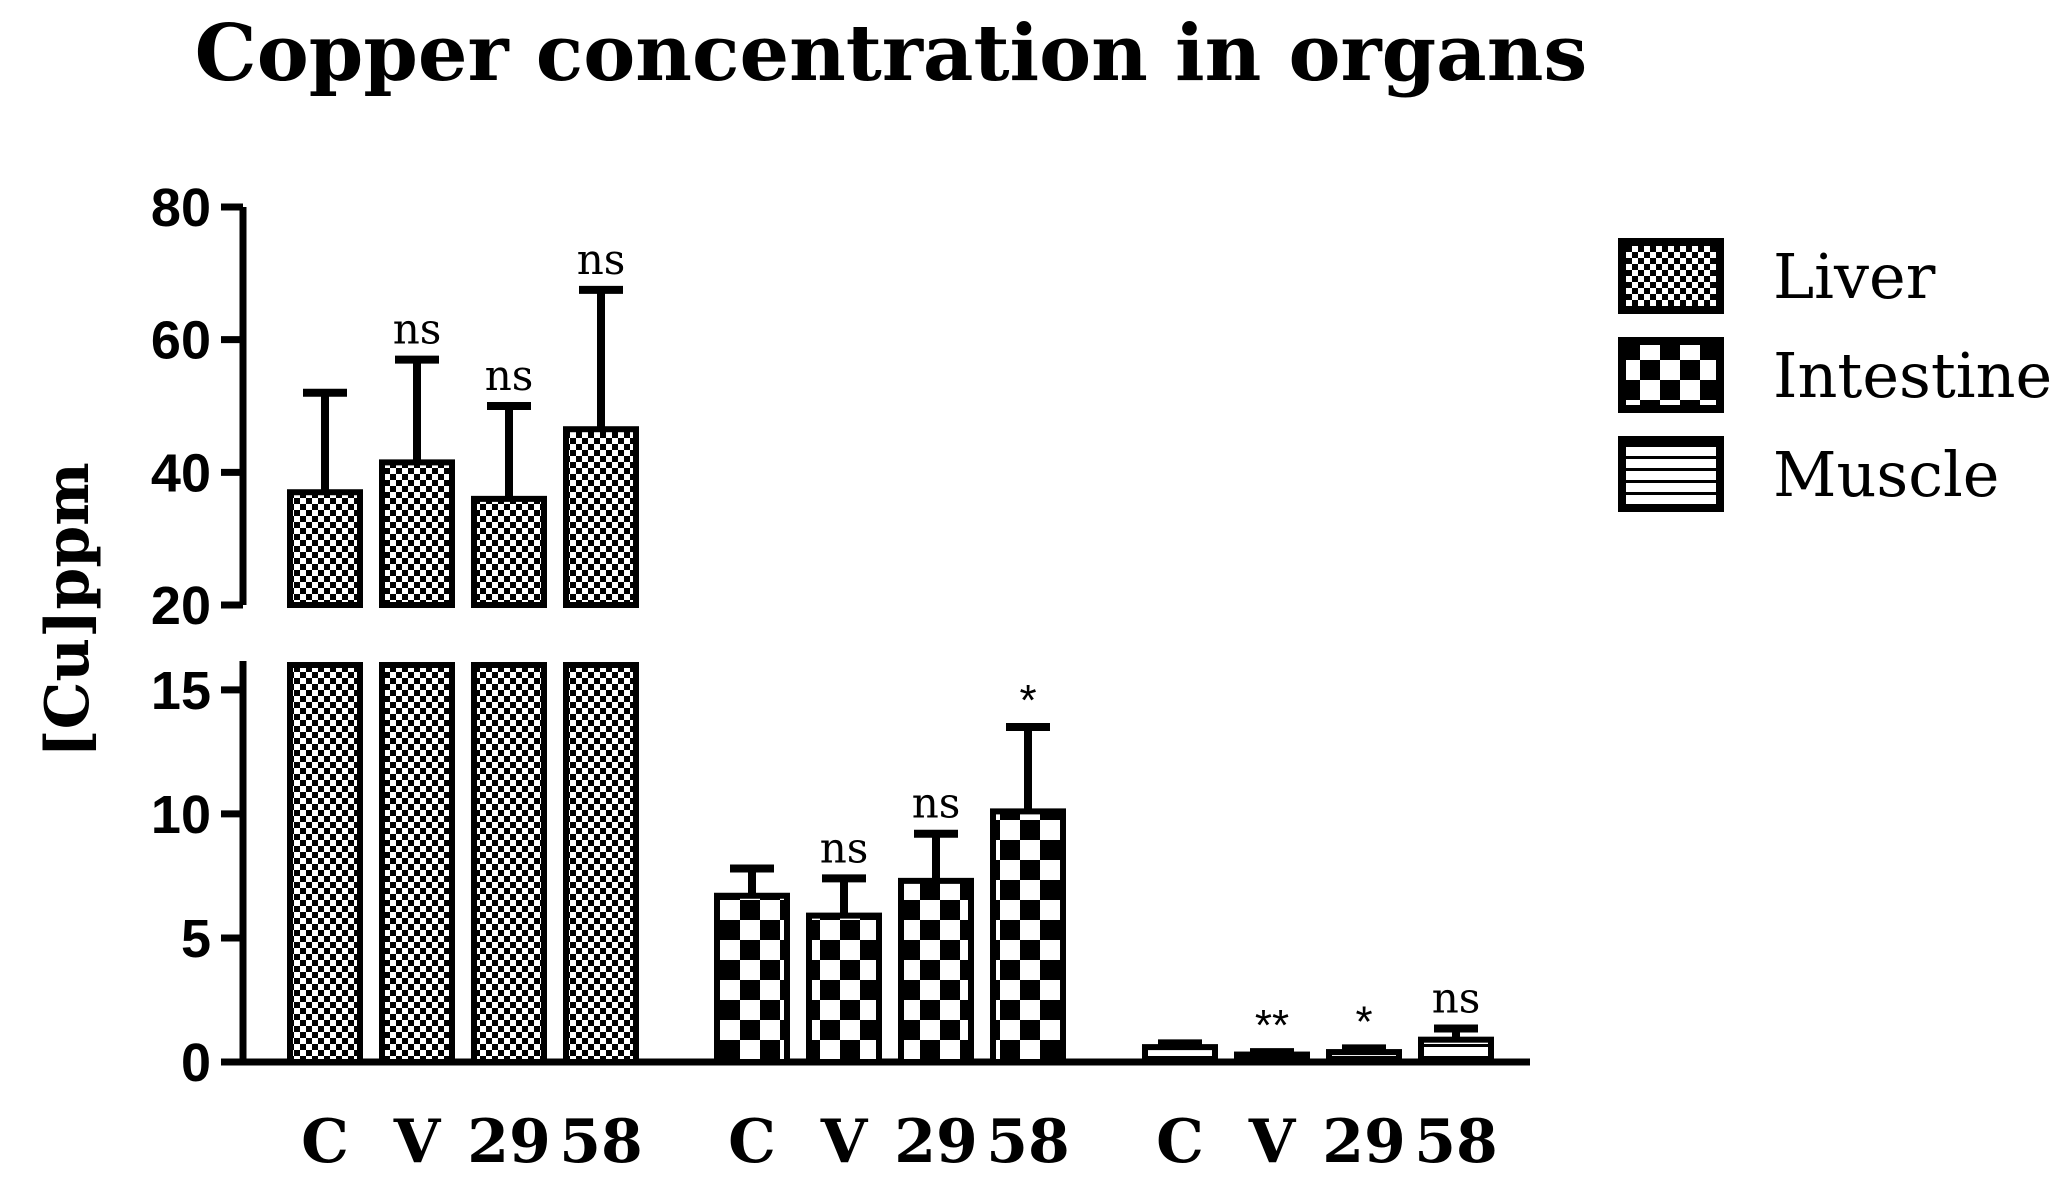 Image resolution: width=2068 pixels, height=1188 pixels. I want to click on legend: Liver Intestine Muscle, so click(1835, 375).